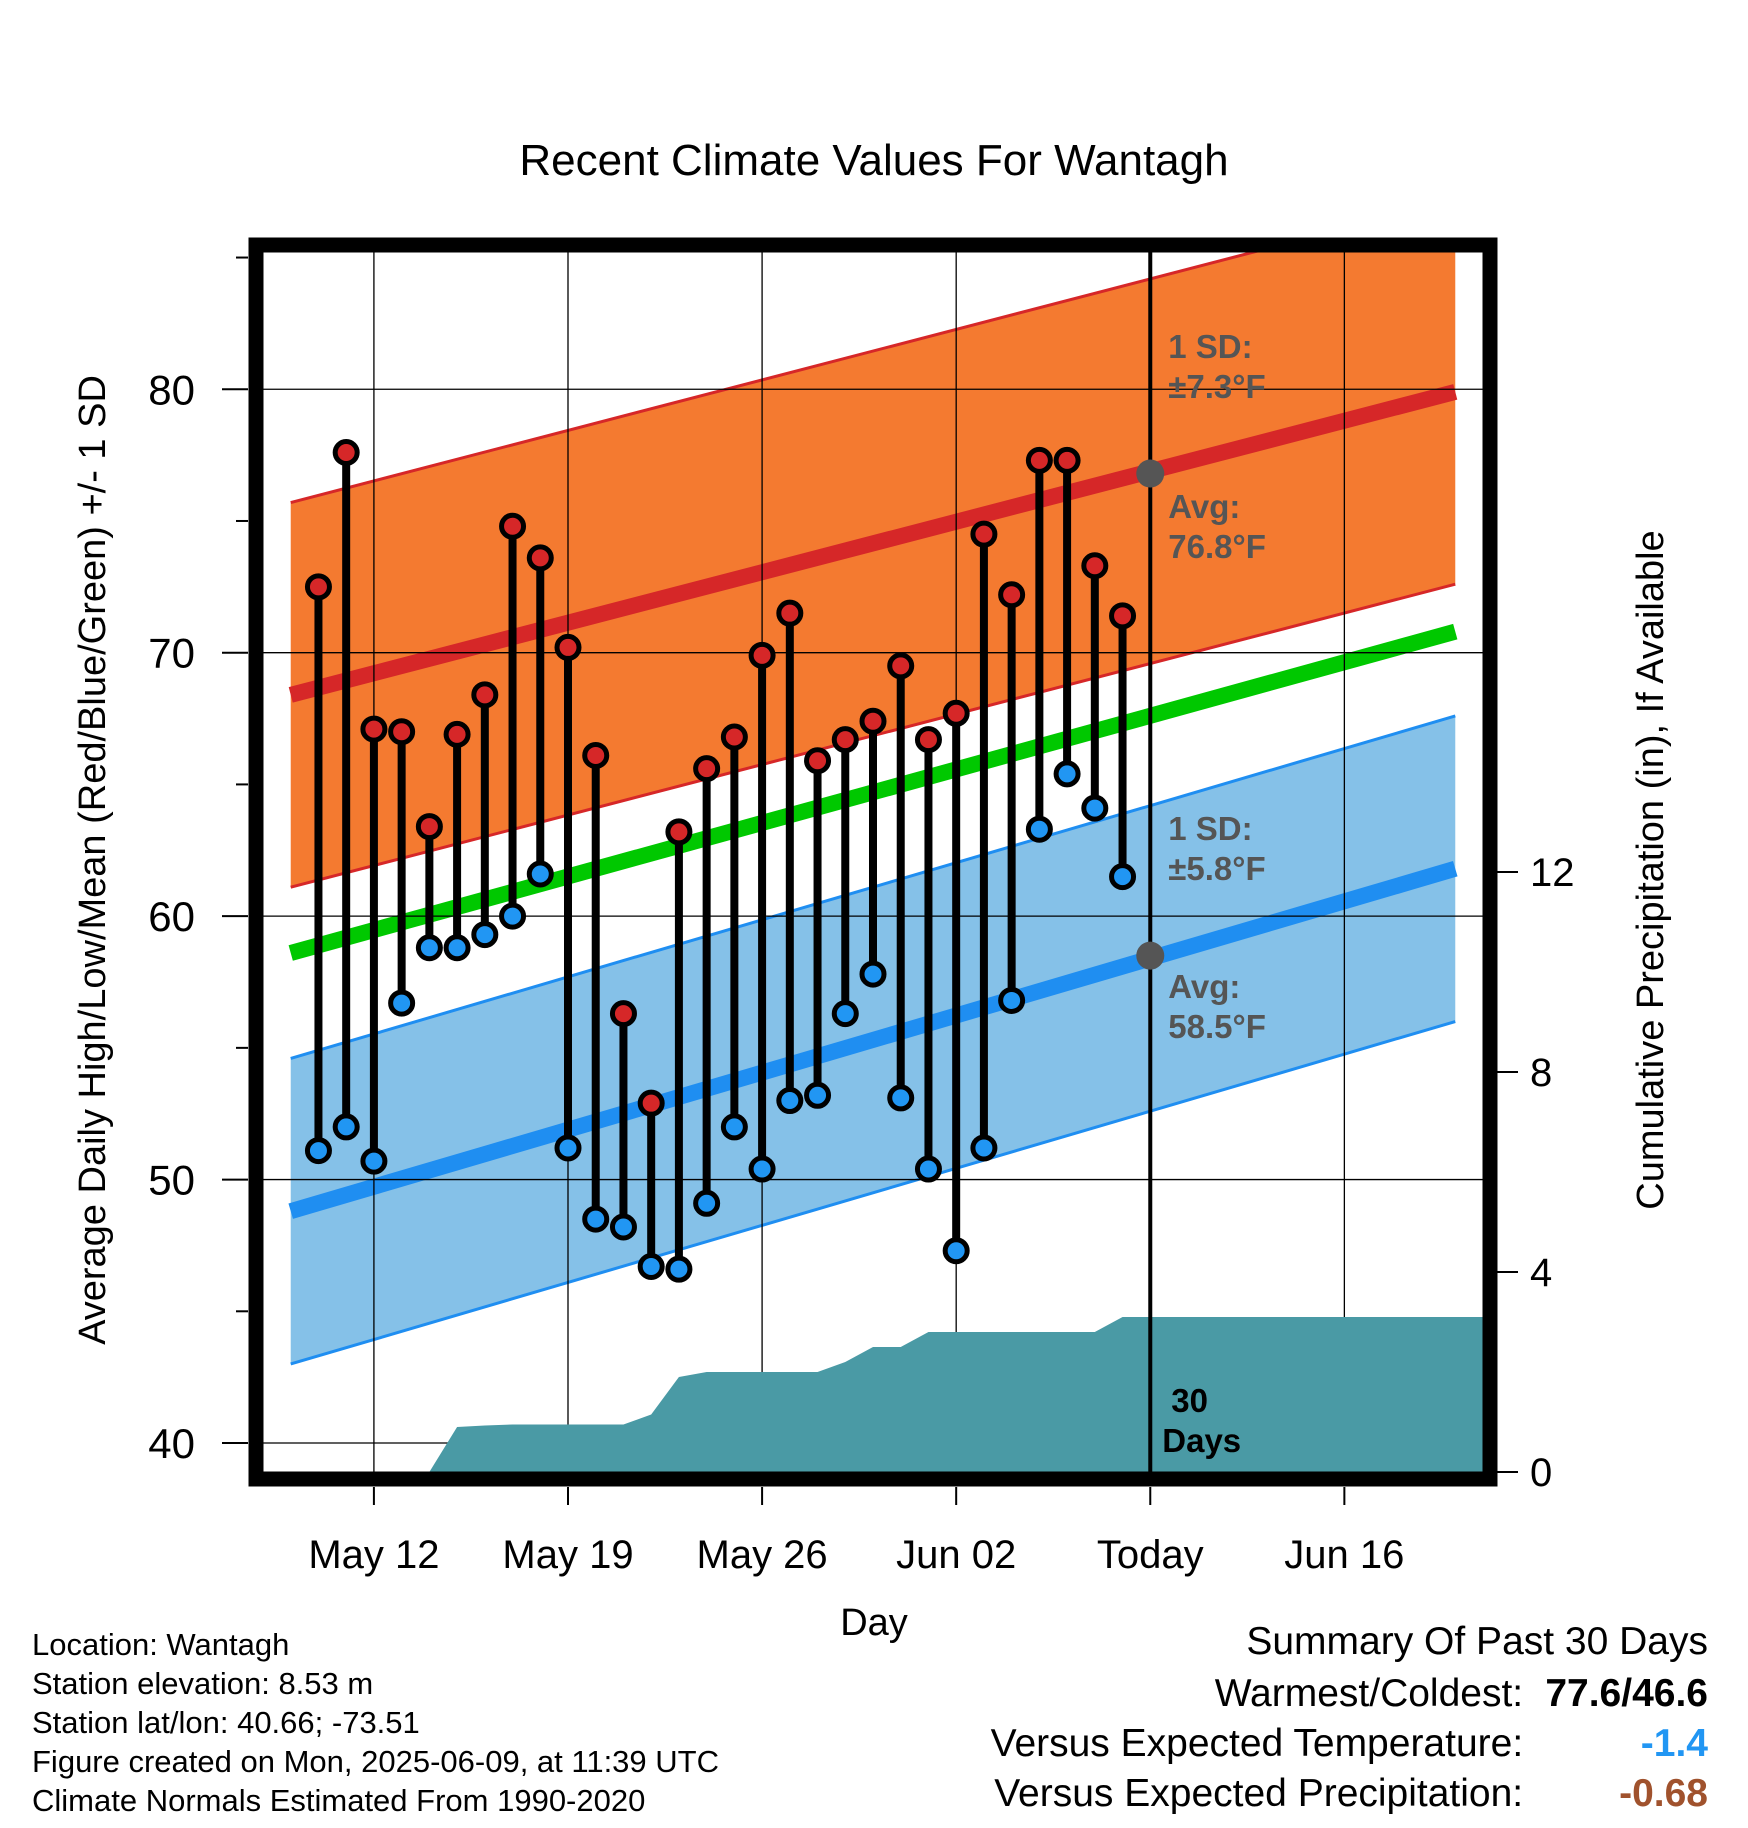  Describe the element at coordinates (1216, 868) in the screenshot. I see `low-sd-annotation-line2: ±5.8°F` at that location.